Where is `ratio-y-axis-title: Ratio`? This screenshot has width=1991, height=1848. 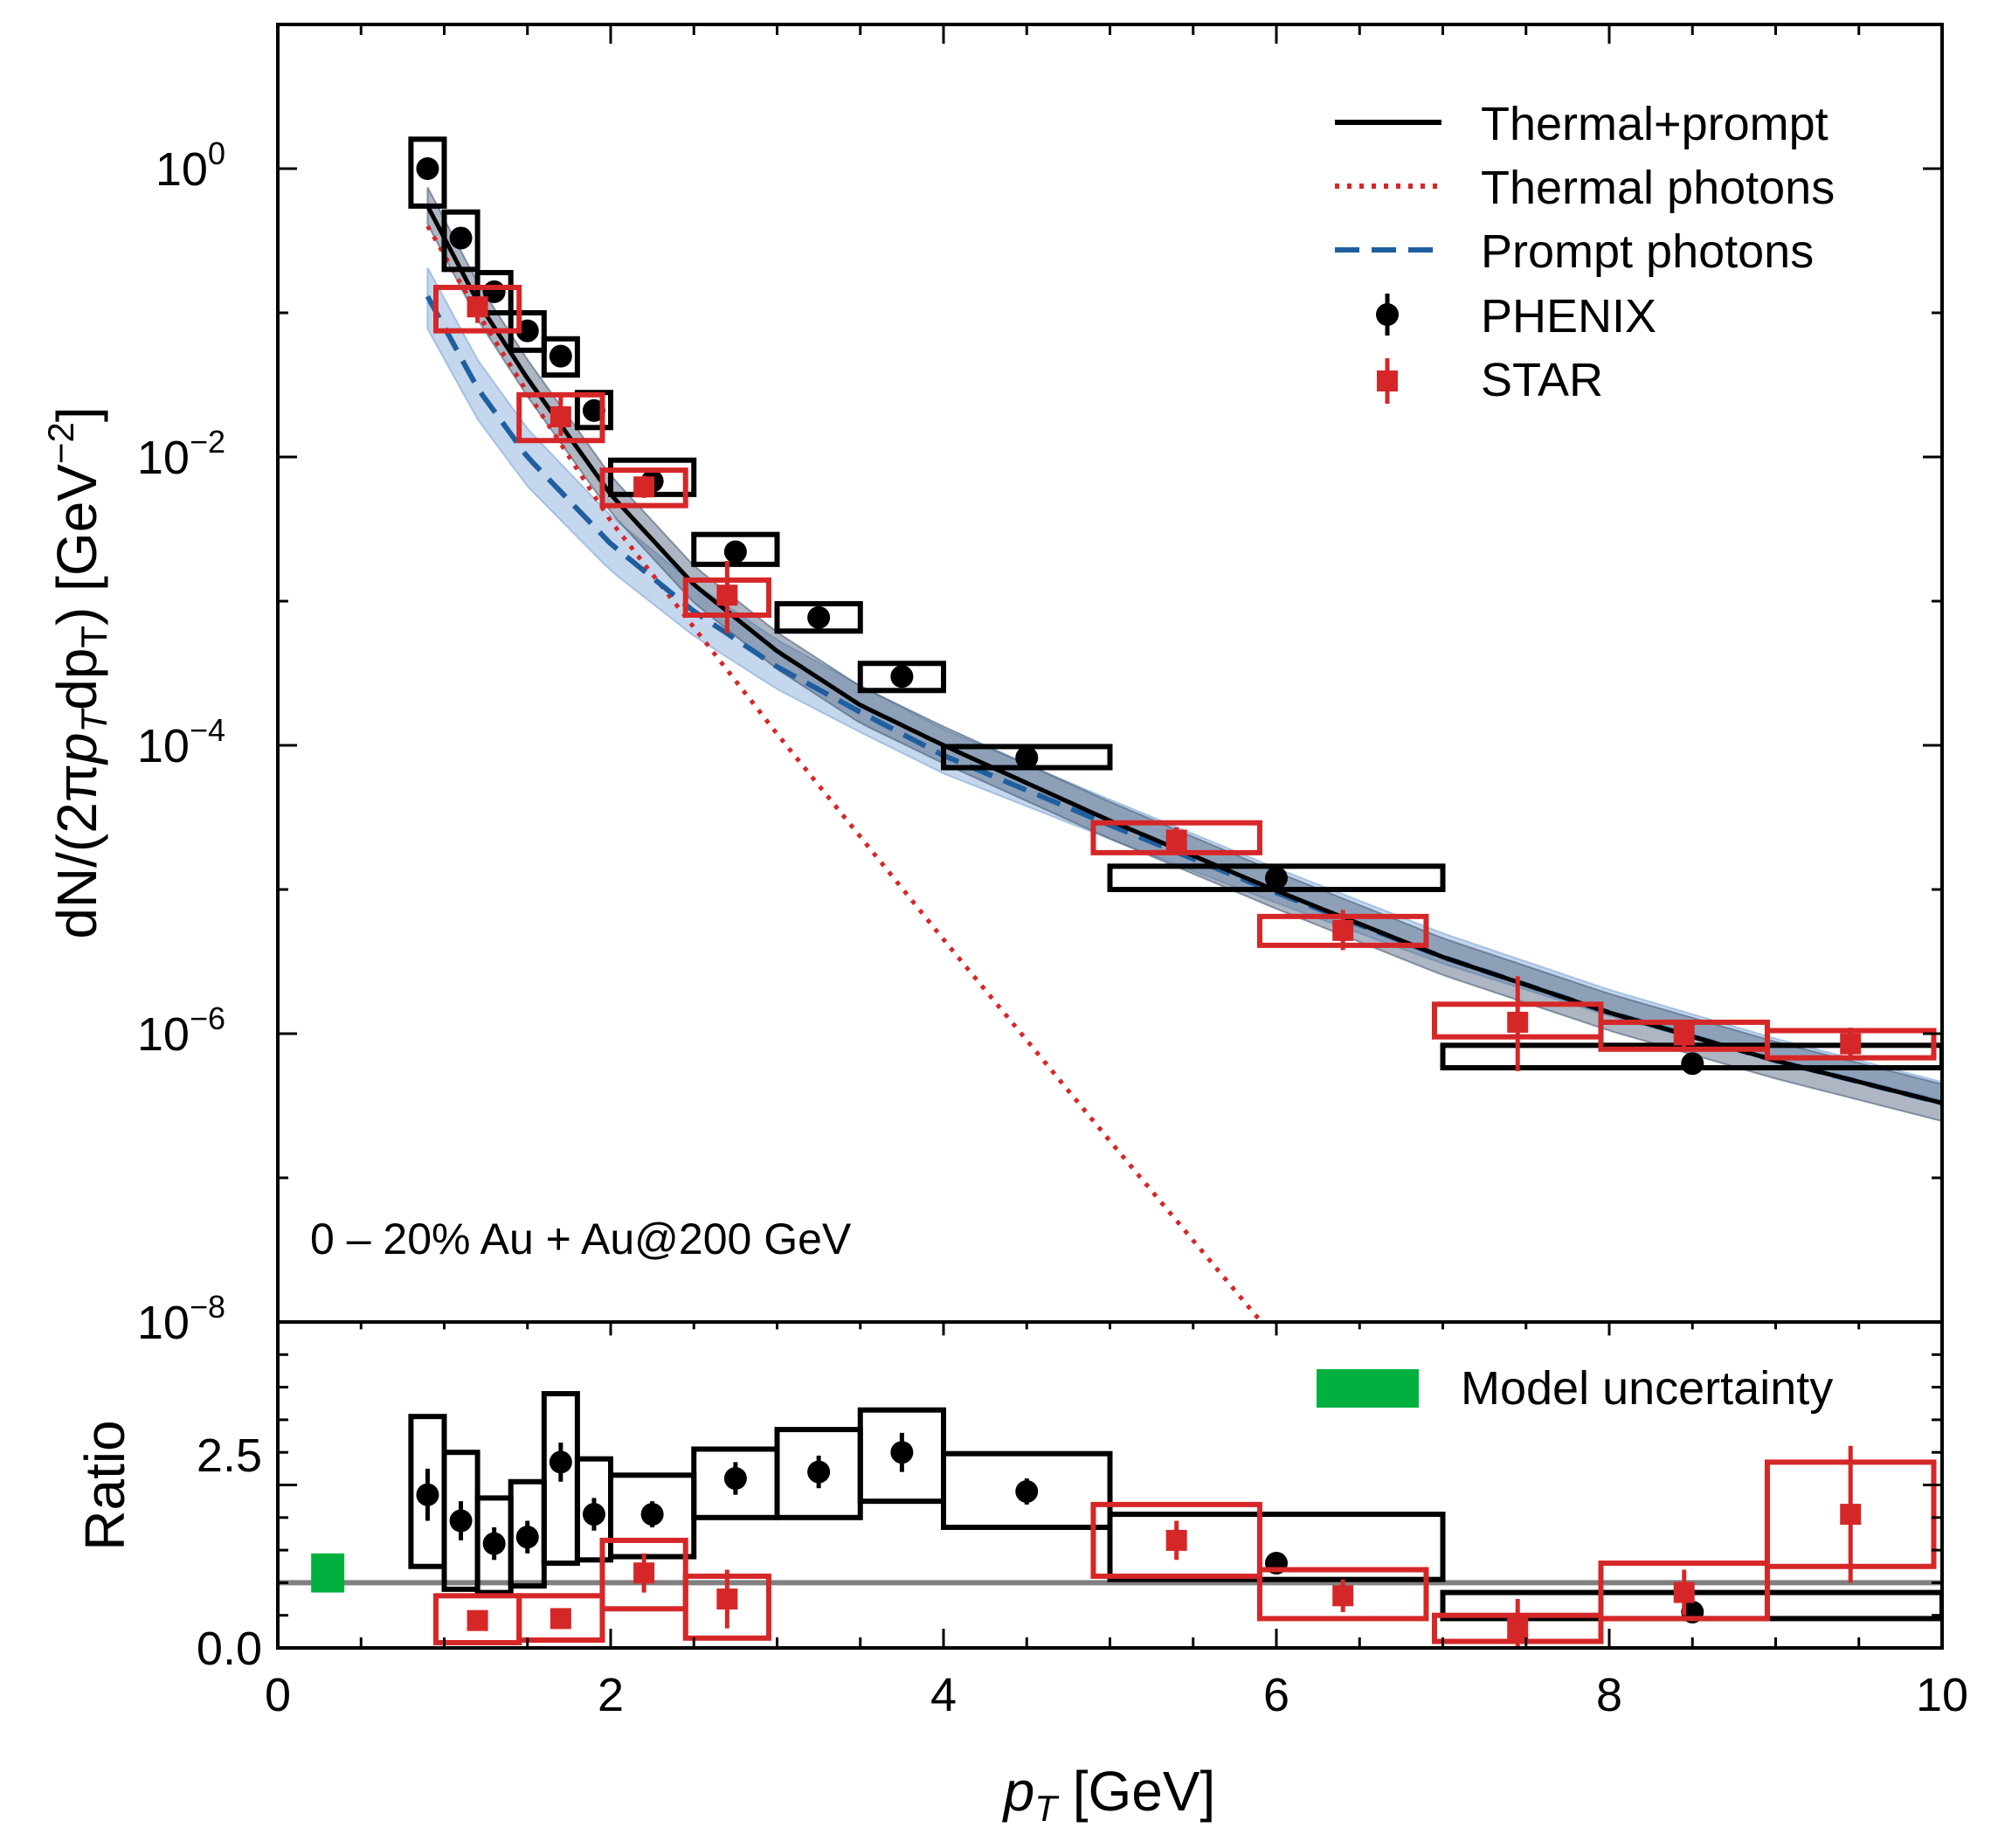
ratio-y-axis-title: Ratio is located at coordinates (104, 1485).